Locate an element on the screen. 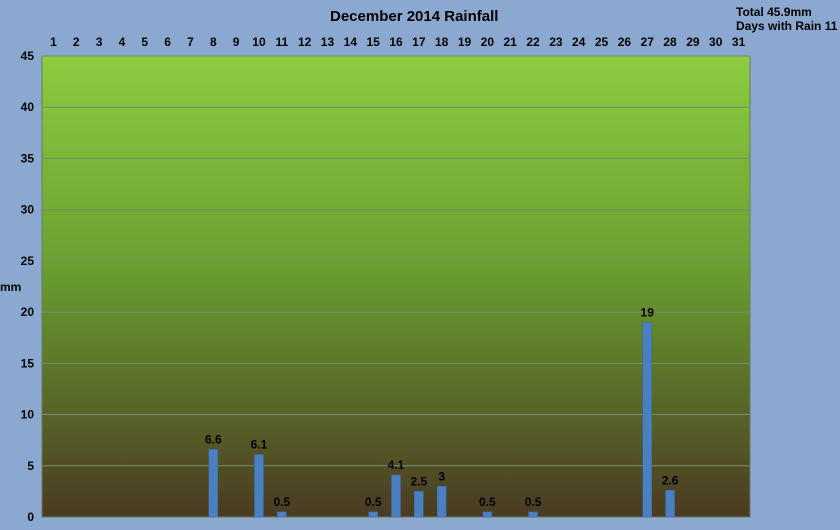 The height and width of the screenshot is (530, 840). x-tick-label: 24 is located at coordinates (579, 42).